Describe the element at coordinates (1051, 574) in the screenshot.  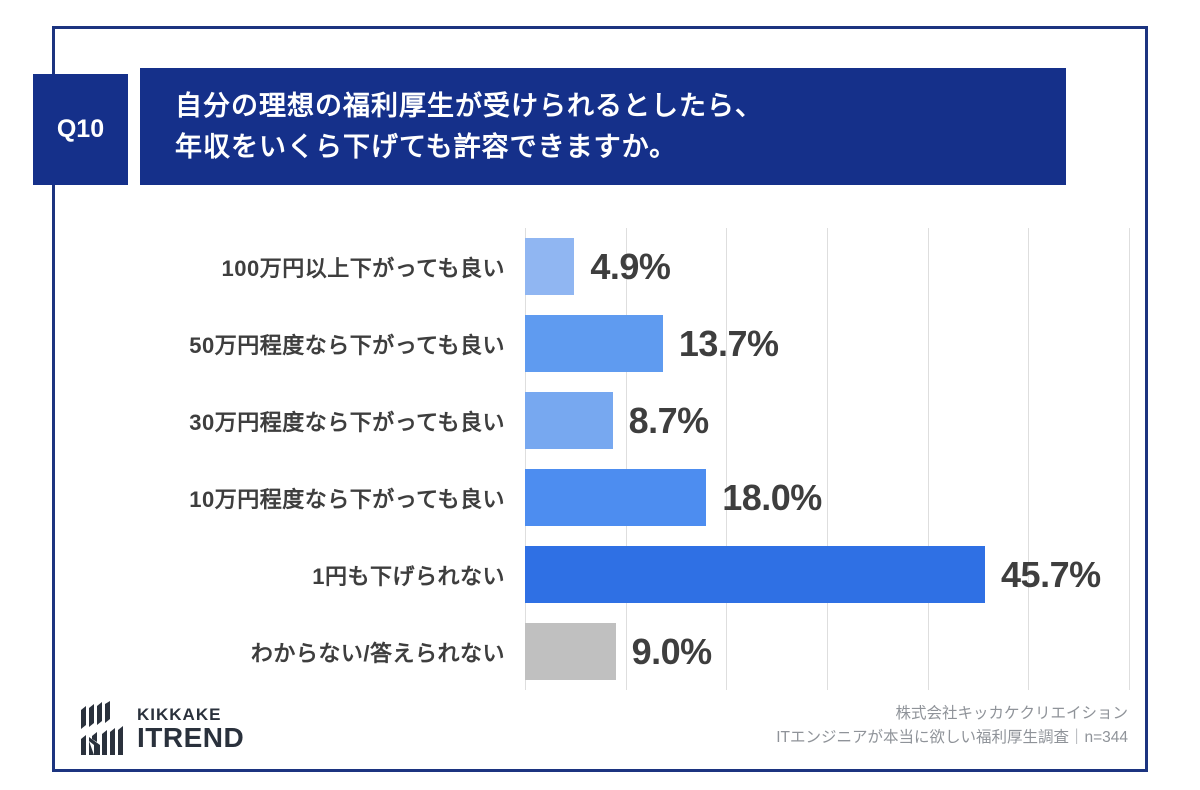
I see `value-label: 45.7%` at that location.